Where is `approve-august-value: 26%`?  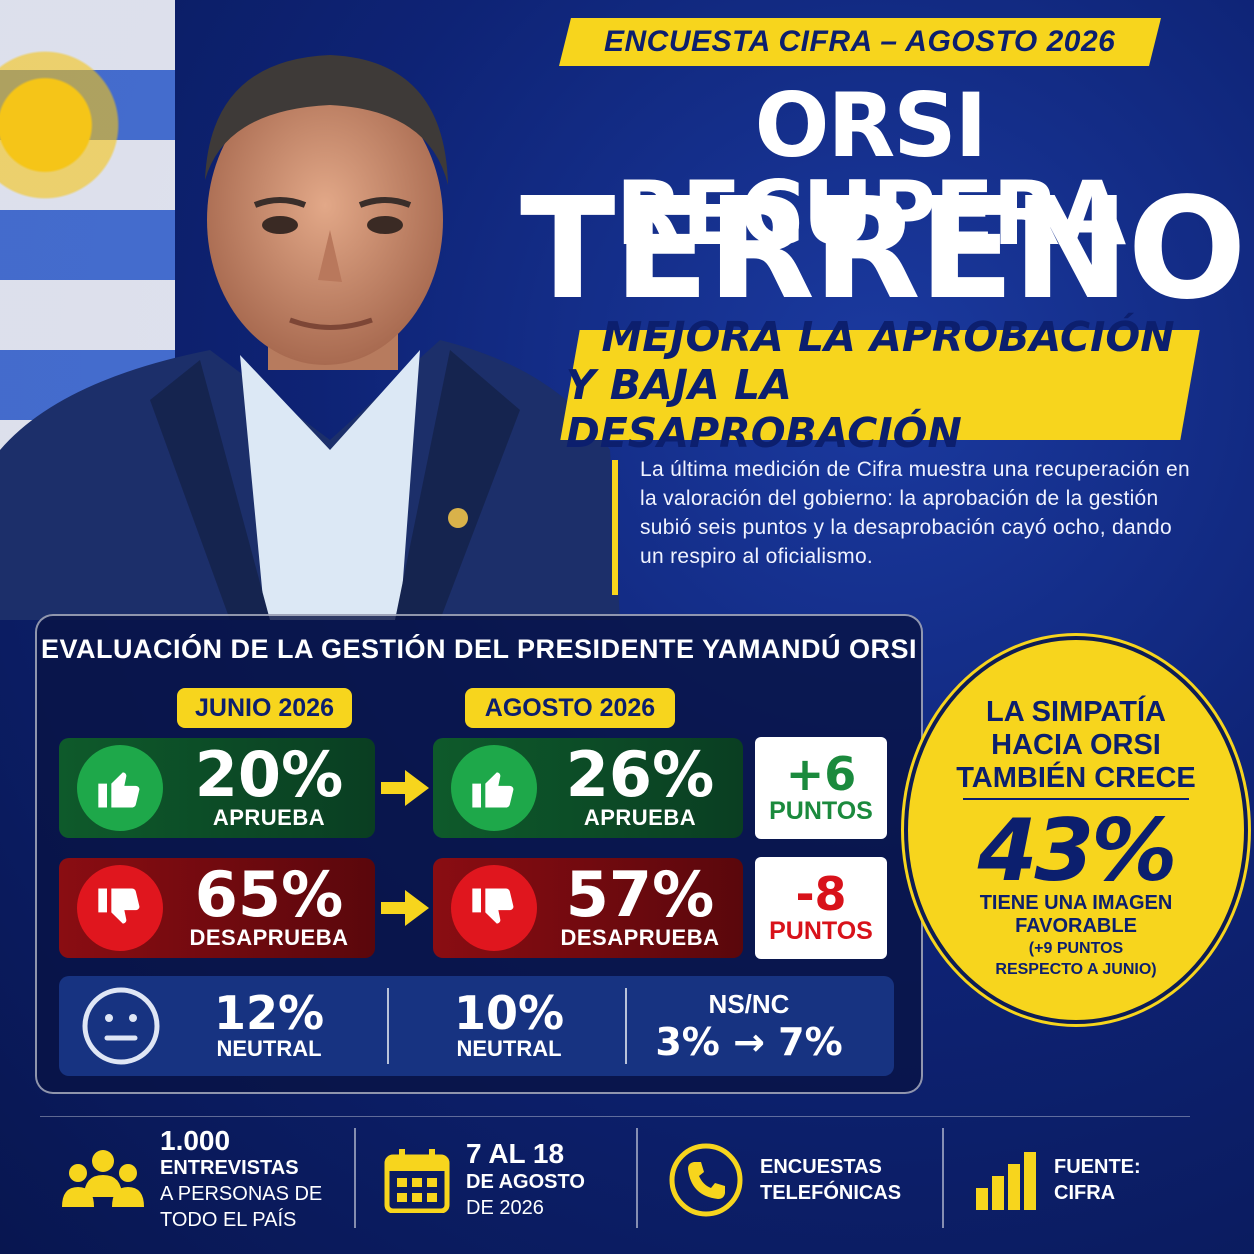 approve-august-value: 26% is located at coordinates (640, 774).